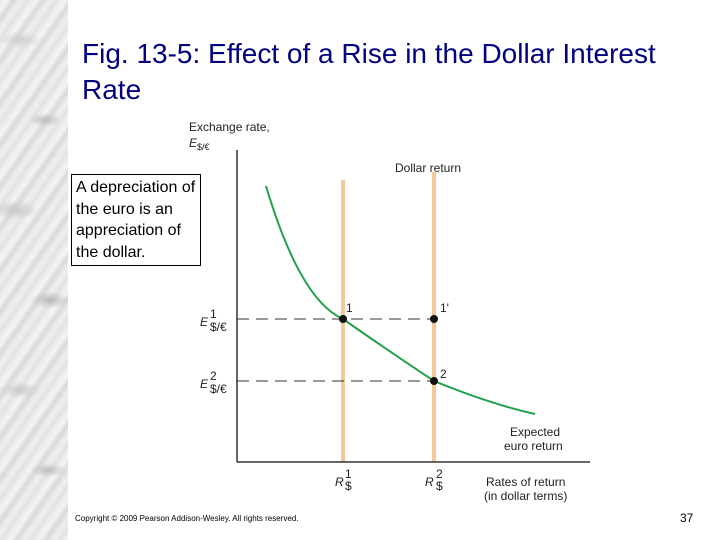 This screenshot has width=720, height=540. I want to click on e2-label: E, so click(204, 384).